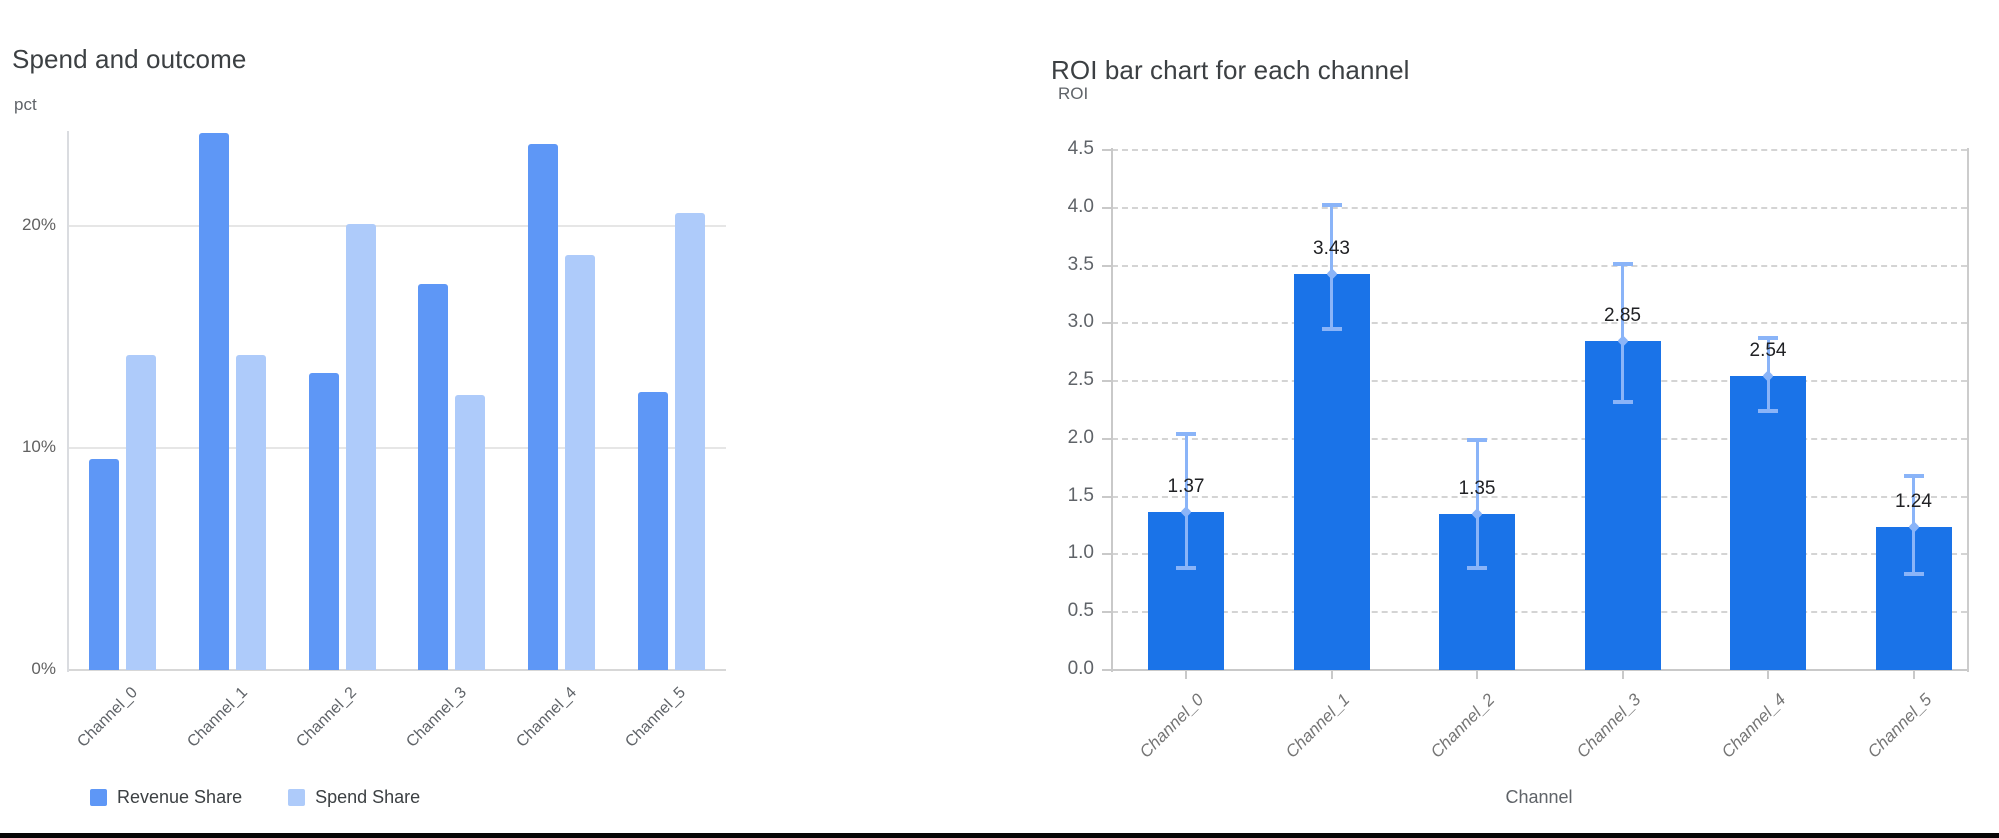 The height and width of the screenshot is (838, 1999). What do you see at coordinates (214, 401) in the screenshot?
I see `bar-channel_1-revenue` at bounding box center [214, 401].